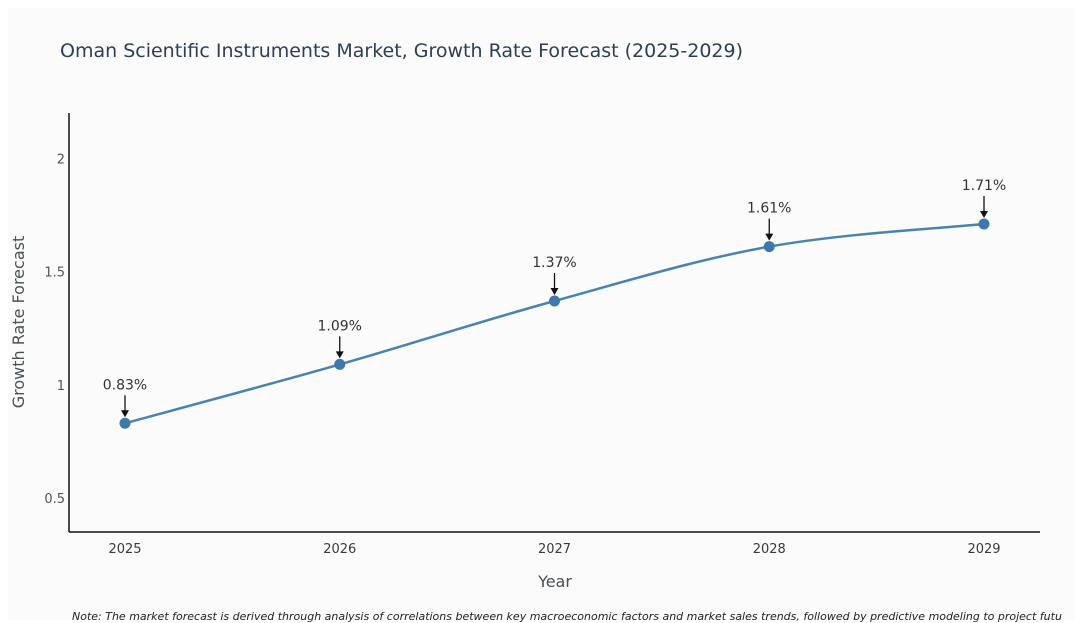 The width and height of the screenshot is (1075, 623). I want to click on data-label: 0.83%, so click(125, 385).